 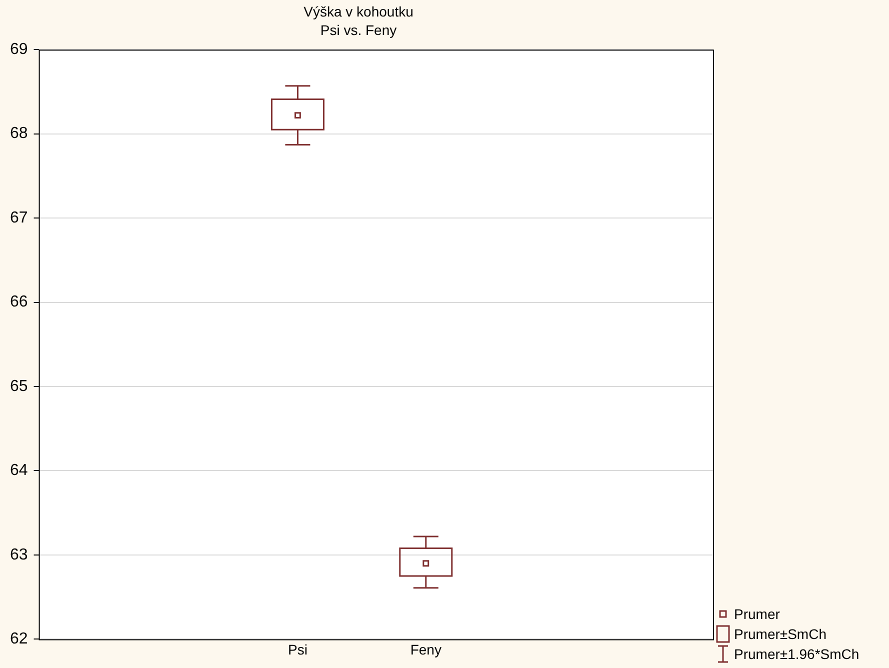 What do you see at coordinates (19, 49) in the screenshot?
I see `y-tick-label: 69` at bounding box center [19, 49].